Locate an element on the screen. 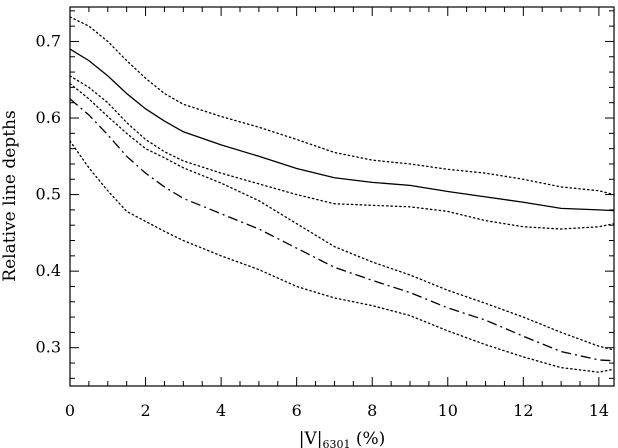  x-axis-label: |V|6301 (%) is located at coordinates (342, 438).